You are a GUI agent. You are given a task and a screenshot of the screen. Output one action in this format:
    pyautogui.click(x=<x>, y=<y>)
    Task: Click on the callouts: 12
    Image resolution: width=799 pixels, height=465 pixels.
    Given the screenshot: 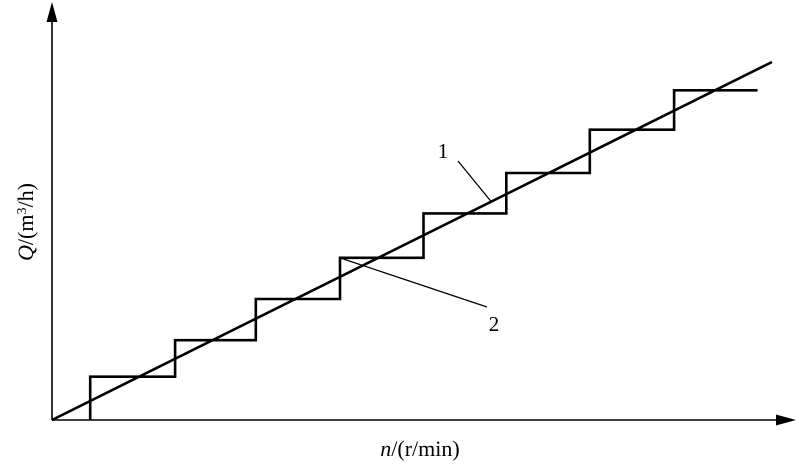 What is the action you would take?
    pyautogui.click(x=419, y=237)
    